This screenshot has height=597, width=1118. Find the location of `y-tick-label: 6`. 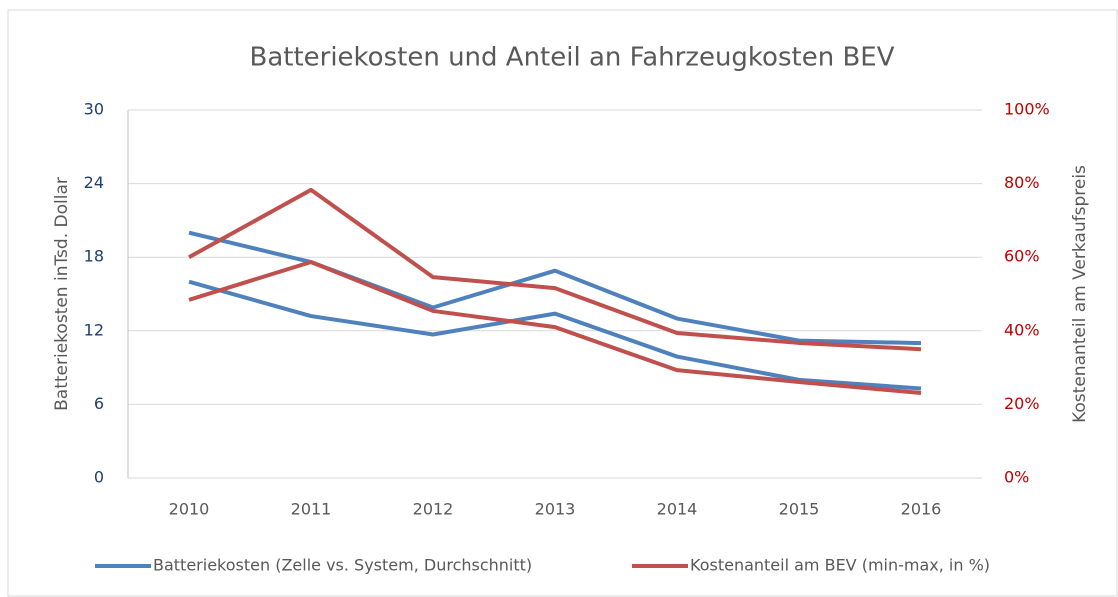

y-tick-label: 6 is located at coordinates (99, 403).